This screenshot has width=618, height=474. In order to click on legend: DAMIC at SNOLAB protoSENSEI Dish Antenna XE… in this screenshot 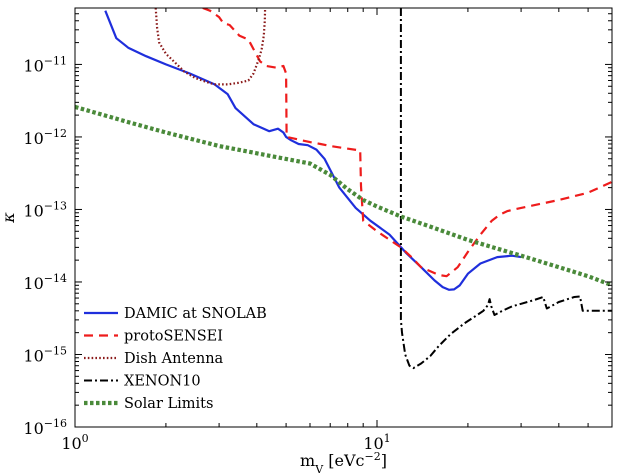, I will do `click(175, 359)`.